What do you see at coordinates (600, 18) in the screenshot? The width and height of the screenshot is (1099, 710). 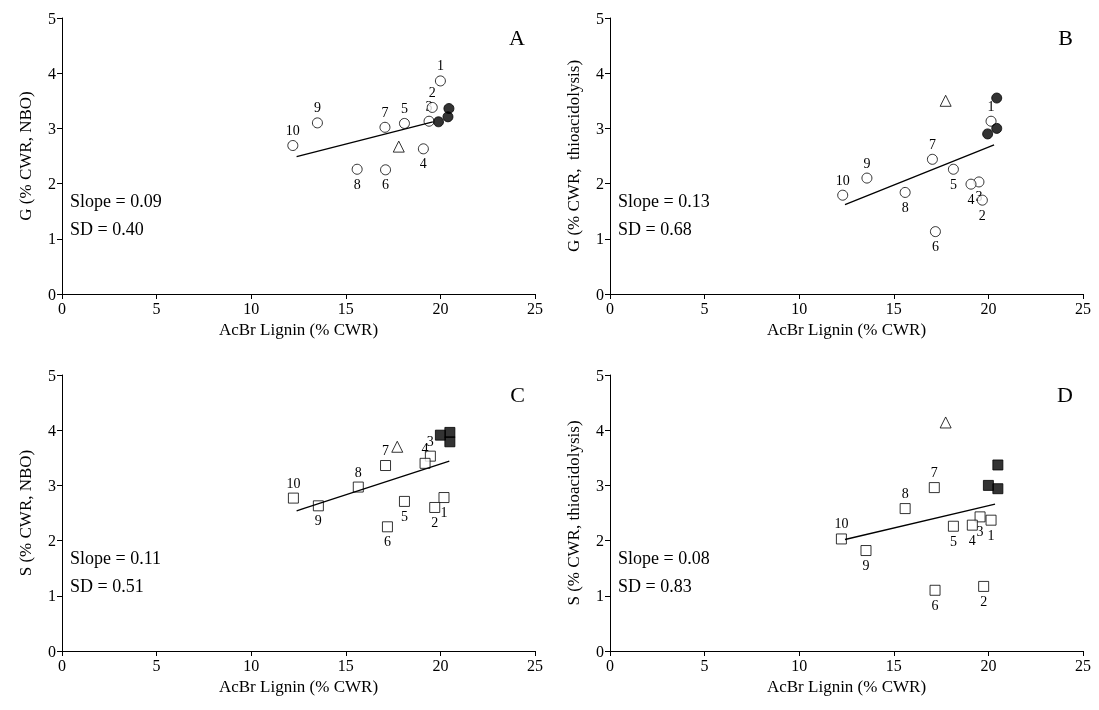 I see `y-tick-label: 5` at bounding box center [600, 18].